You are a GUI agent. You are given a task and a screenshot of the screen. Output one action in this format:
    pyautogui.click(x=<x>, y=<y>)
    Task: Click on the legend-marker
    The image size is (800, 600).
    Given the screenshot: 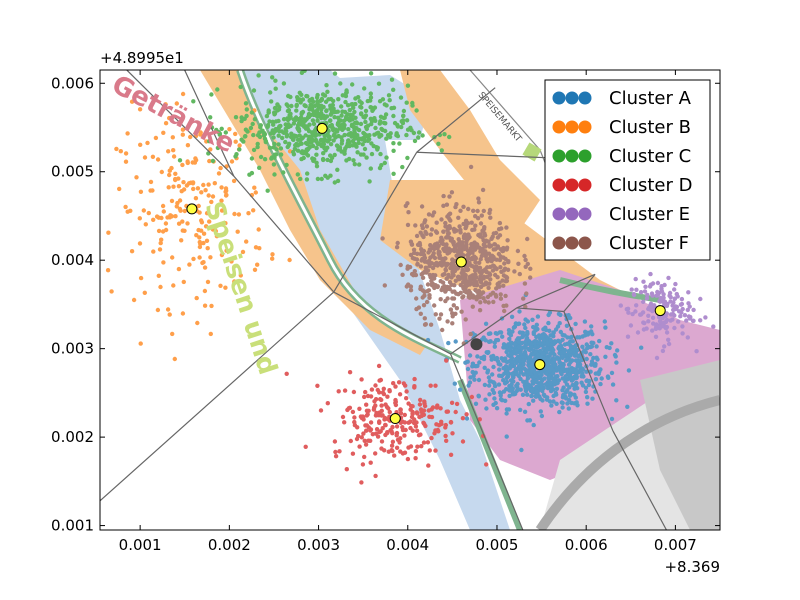 What is the action you would take?
    pyautogui.click(x=585, y=156)
    